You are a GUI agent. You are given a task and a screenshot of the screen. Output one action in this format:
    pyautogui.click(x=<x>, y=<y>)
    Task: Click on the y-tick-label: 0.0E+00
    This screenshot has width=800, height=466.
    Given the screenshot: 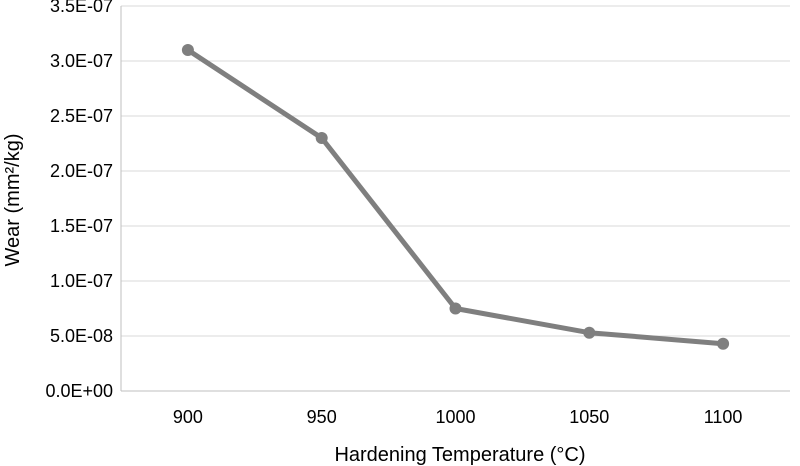 What is the action you would take?
    pyautogui.click(x=79, y=391)
    